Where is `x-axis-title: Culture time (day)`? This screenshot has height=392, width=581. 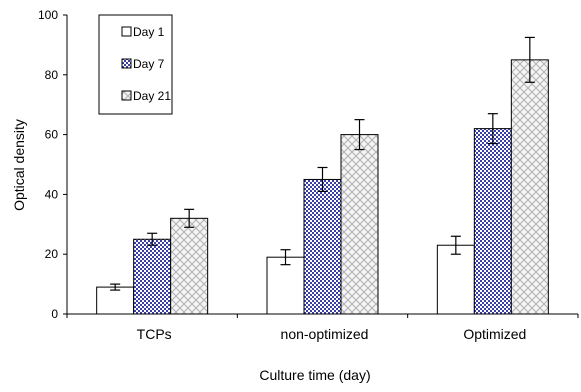
x-axis-title: Culture time (day) is located at coordinates (314, 375).